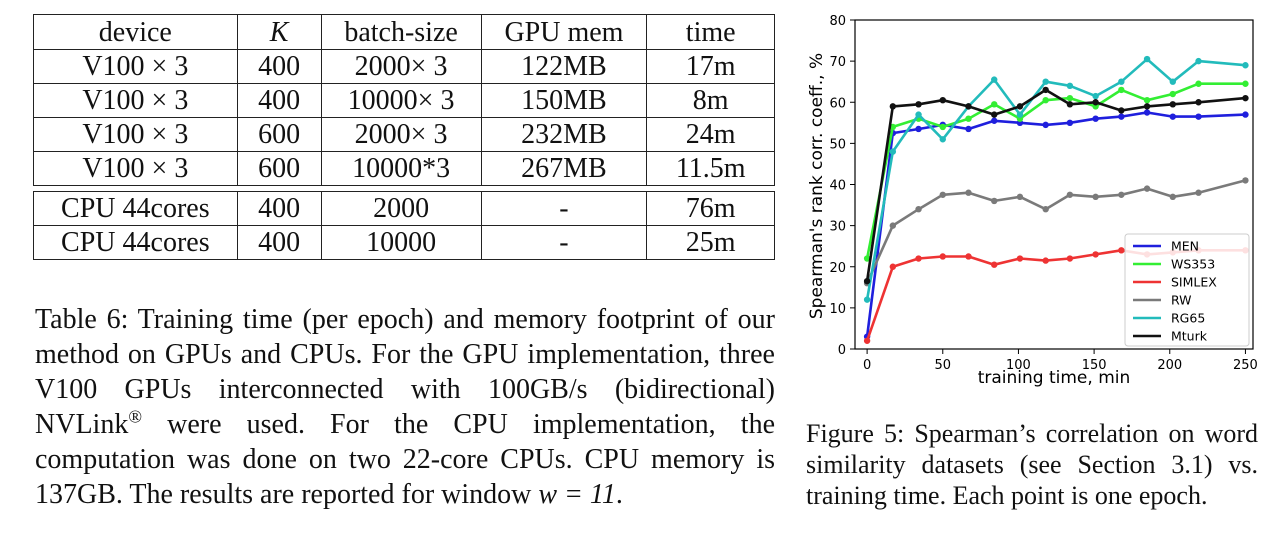 The height and width of the screenshot is (547, 1280). I want to click on legend-label-ws353: WS353, so click(1193, 264).